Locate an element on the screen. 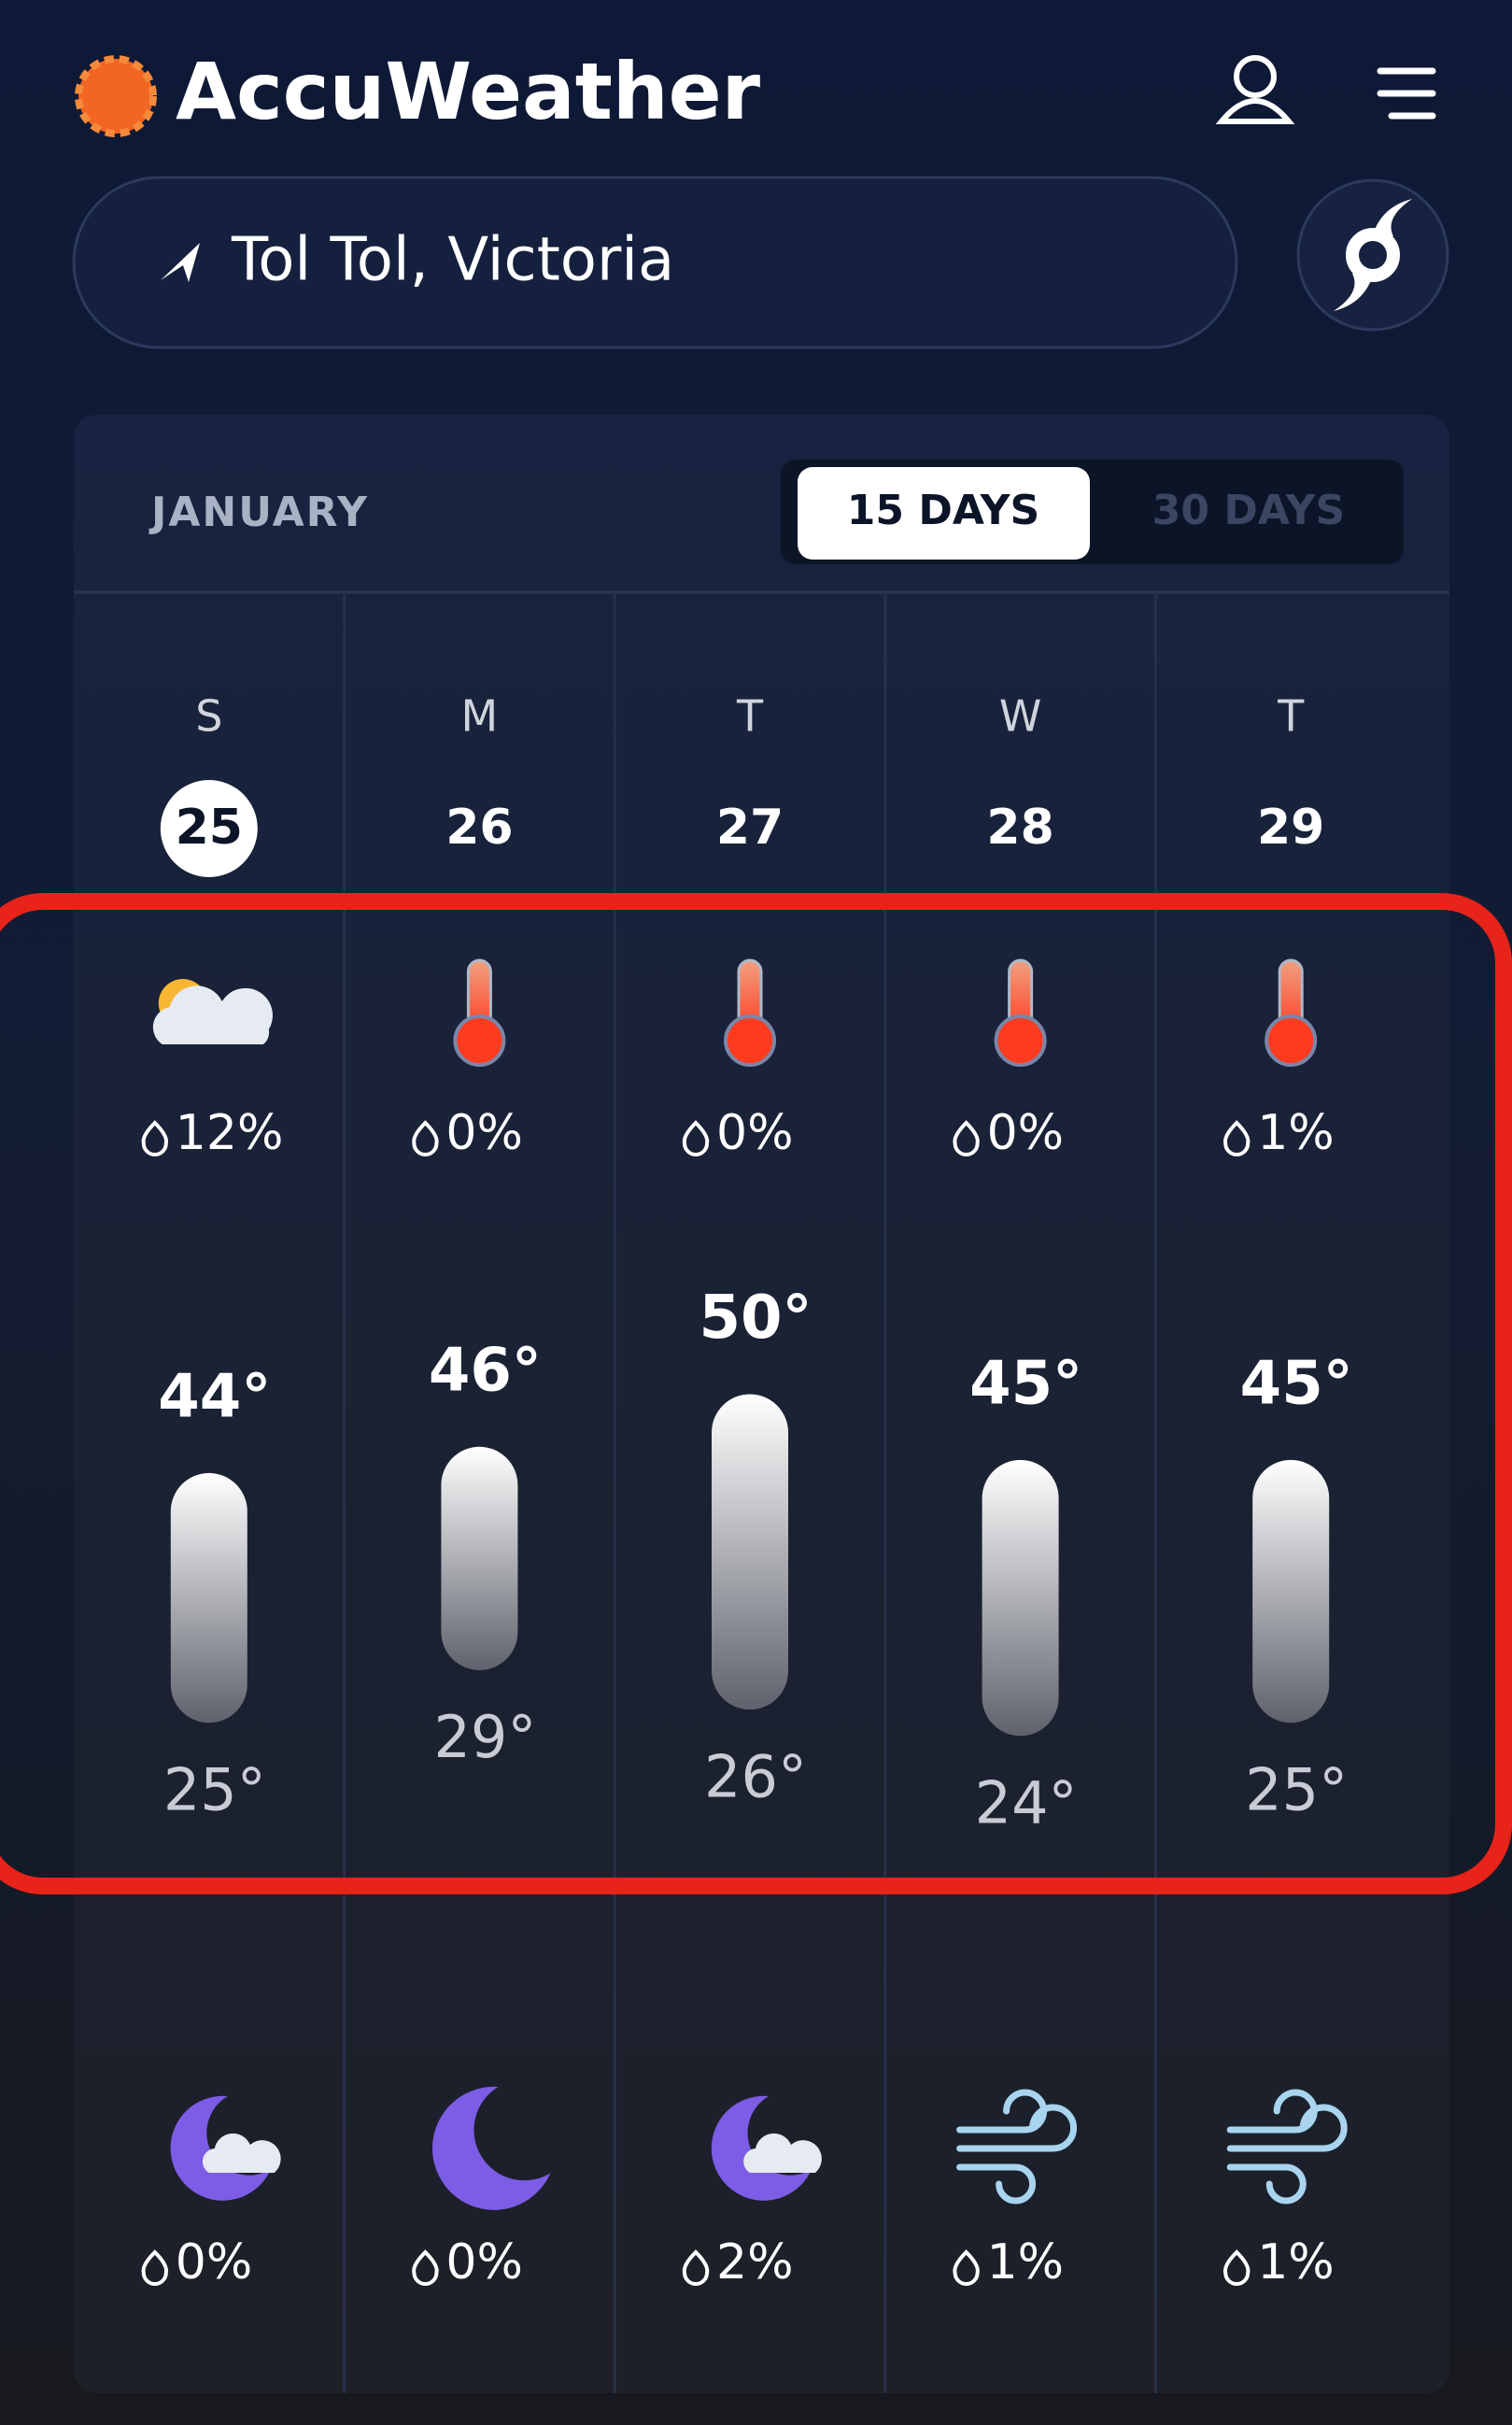 Image resolution: width=1512 pixels, height=2425 pixels. location-search is located at coordinates (655, 262).